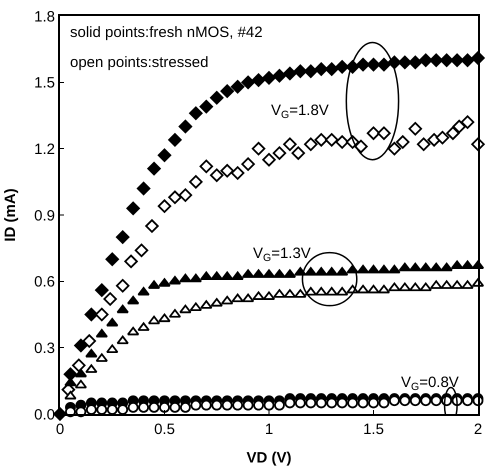  Describe the element at coordinates (166, 32) in the screenshot. I see `annotation: solid points:fresh nMOS, #42` at that location.